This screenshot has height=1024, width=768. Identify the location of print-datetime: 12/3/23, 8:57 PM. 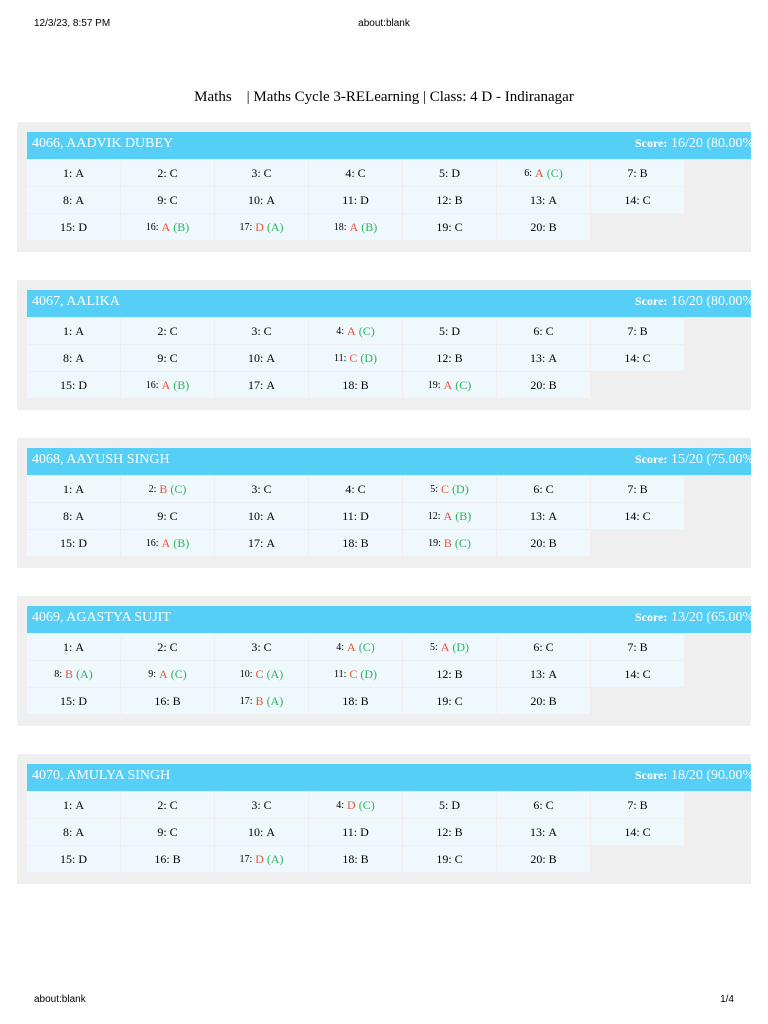
(72, 23).